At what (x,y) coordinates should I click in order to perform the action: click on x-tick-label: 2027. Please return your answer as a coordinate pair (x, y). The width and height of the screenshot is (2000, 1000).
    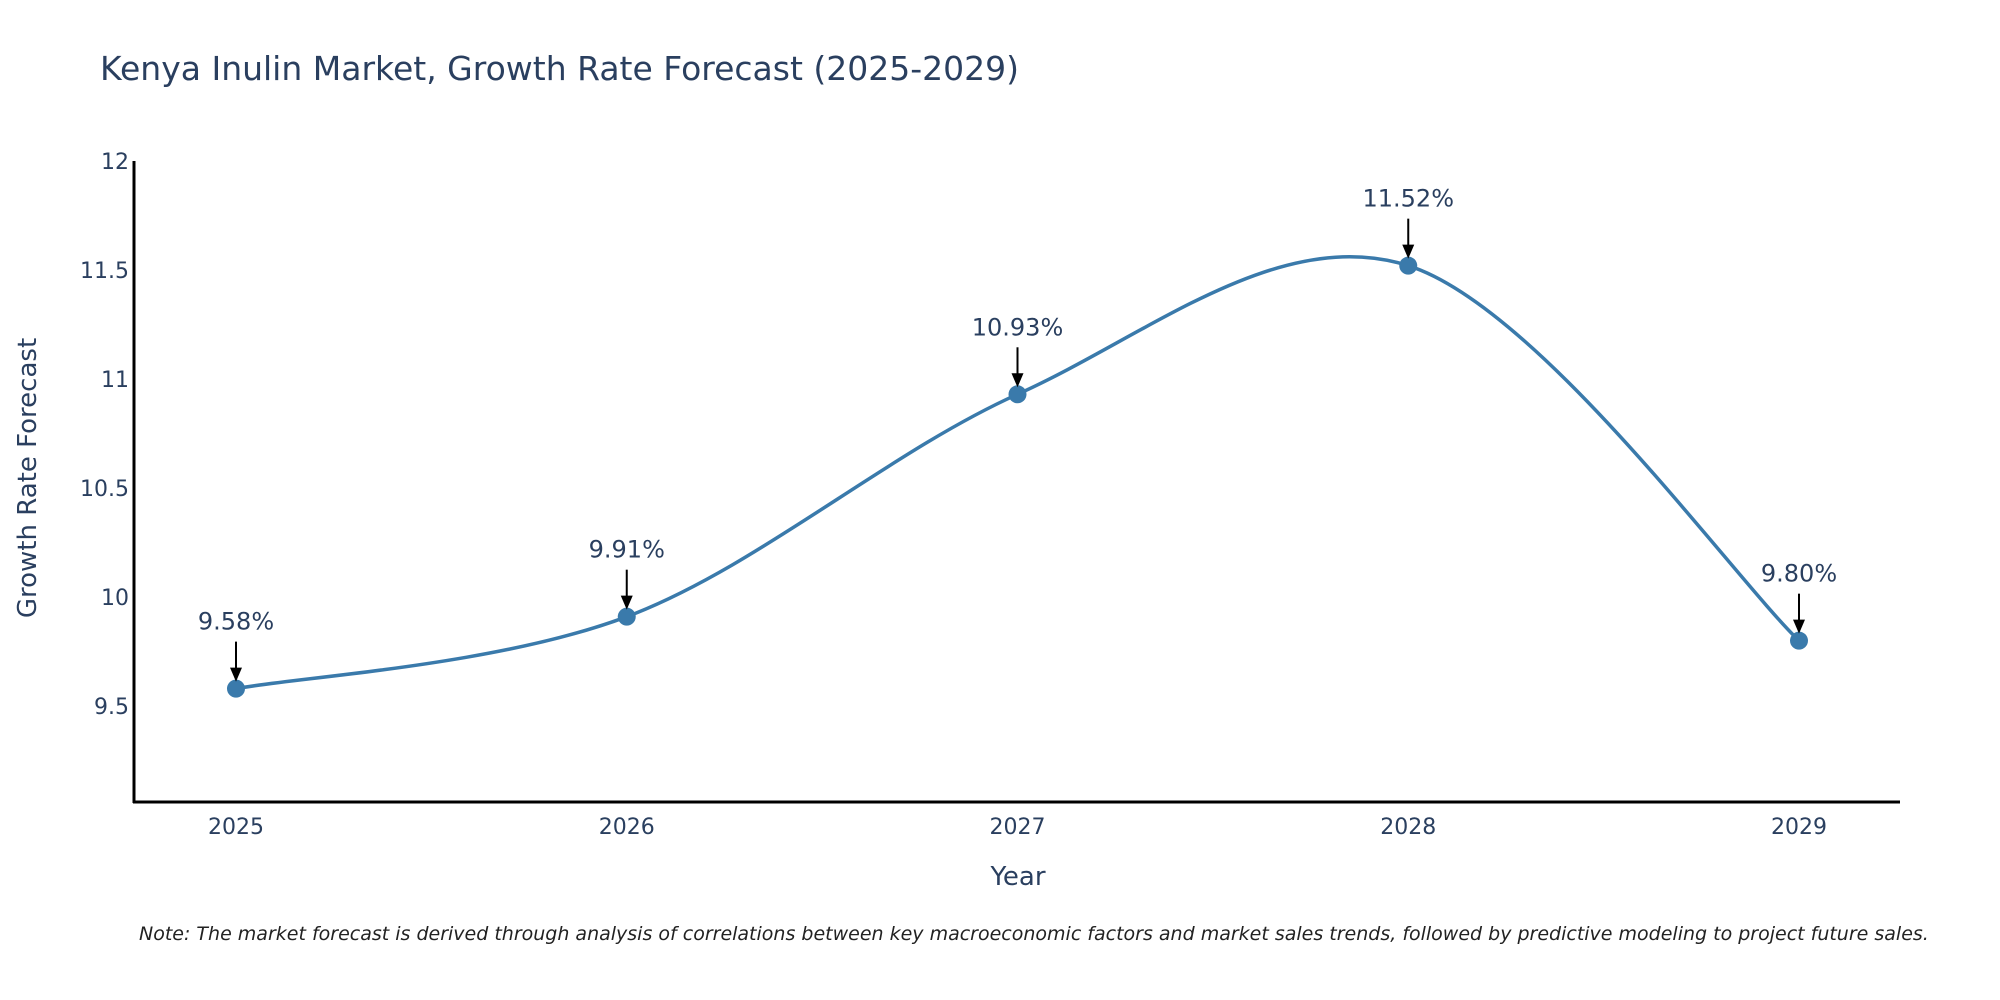
    Looking at the image, I should click on (1018, 827).